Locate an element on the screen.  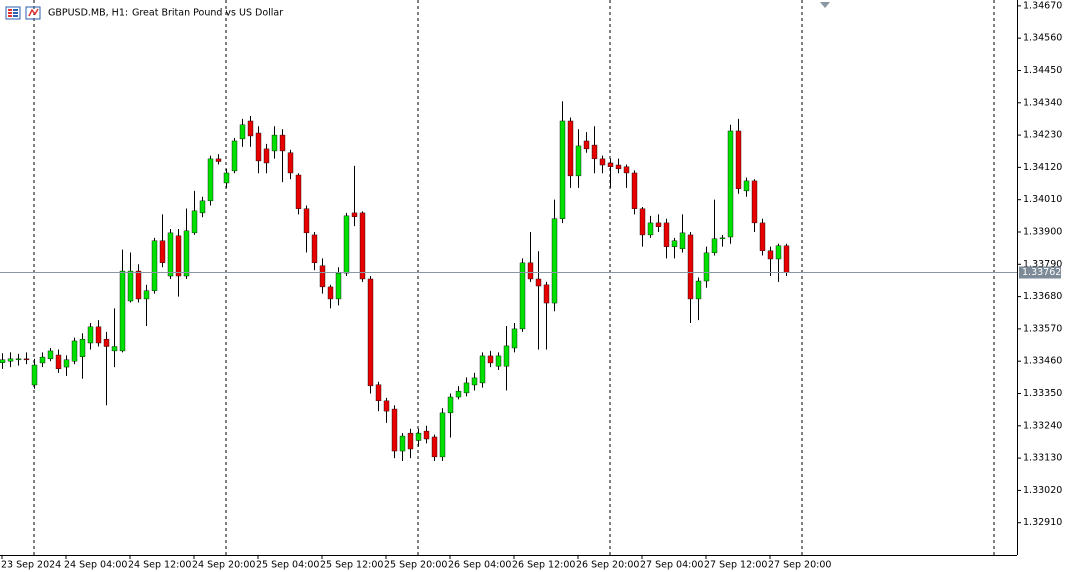
x-tick-label: 27 Sep 20:00 is located at coordinates (799, 565).